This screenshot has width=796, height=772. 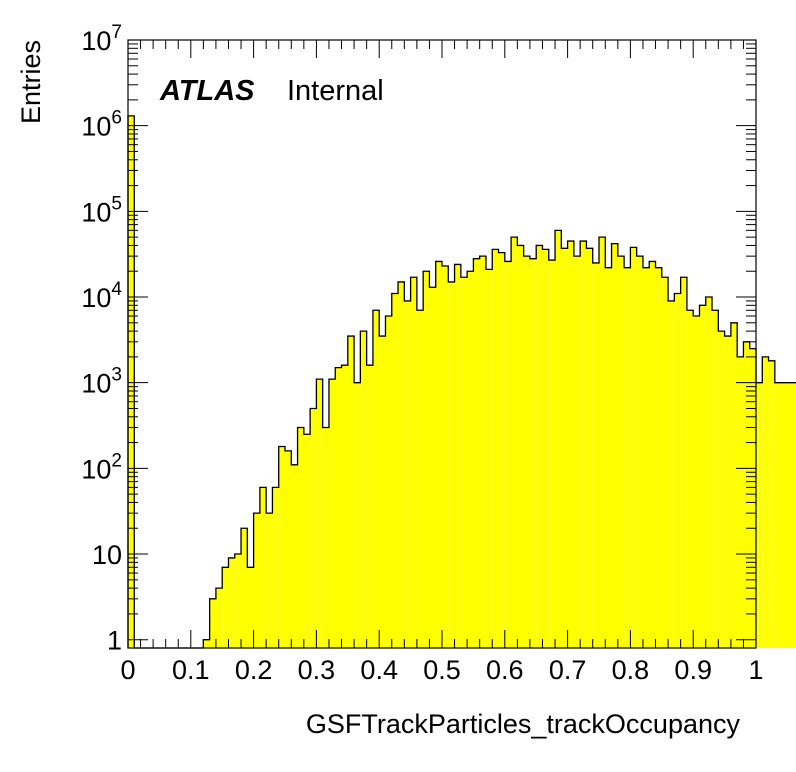 I want to click on y-tick-label: 10³, so click(x=101, y=382).